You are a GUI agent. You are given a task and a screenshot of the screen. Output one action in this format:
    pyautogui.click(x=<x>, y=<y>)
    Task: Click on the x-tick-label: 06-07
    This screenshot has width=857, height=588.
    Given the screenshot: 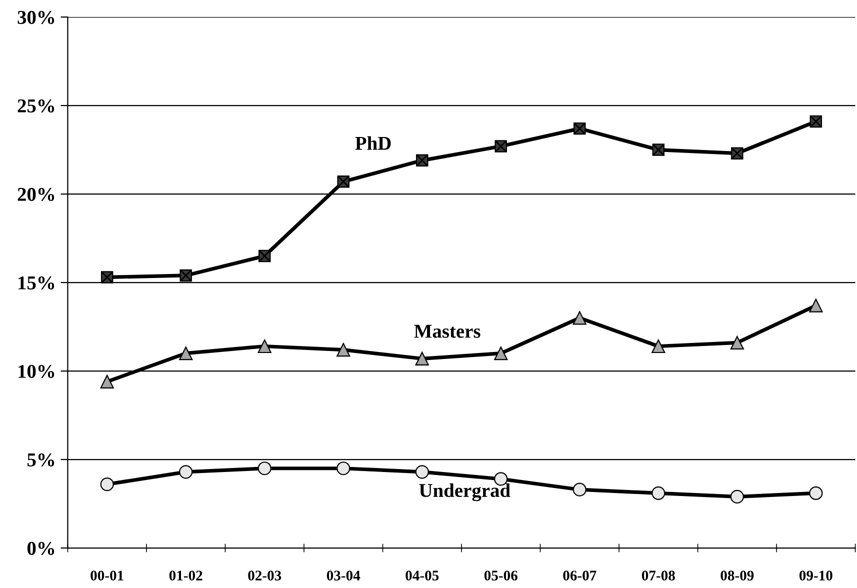 What is the action you would take?
    pyautogui.click(x=579, y=575)
    